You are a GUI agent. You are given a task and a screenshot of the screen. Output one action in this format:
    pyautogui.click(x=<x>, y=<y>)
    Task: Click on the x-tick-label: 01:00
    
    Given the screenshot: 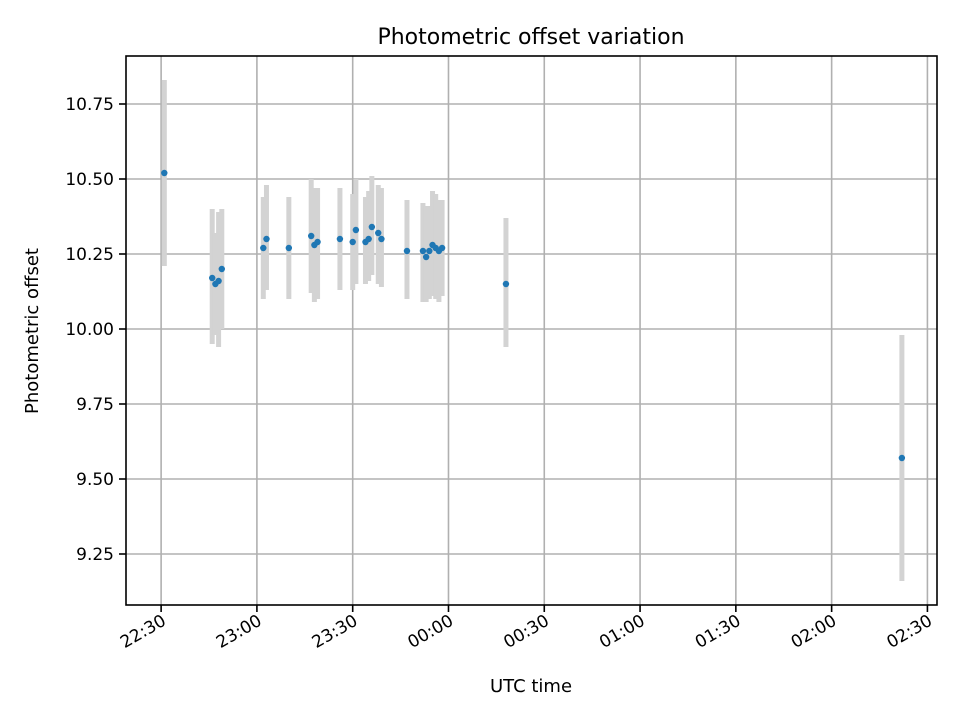 What is the action you would take?
    pyautogui.click(x=622, y=632)
    